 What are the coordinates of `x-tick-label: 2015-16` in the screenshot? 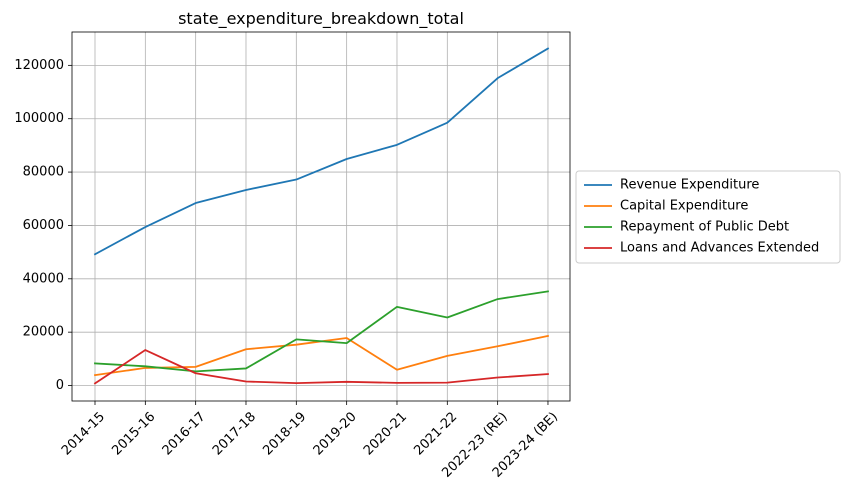 It's located at (133, 433).